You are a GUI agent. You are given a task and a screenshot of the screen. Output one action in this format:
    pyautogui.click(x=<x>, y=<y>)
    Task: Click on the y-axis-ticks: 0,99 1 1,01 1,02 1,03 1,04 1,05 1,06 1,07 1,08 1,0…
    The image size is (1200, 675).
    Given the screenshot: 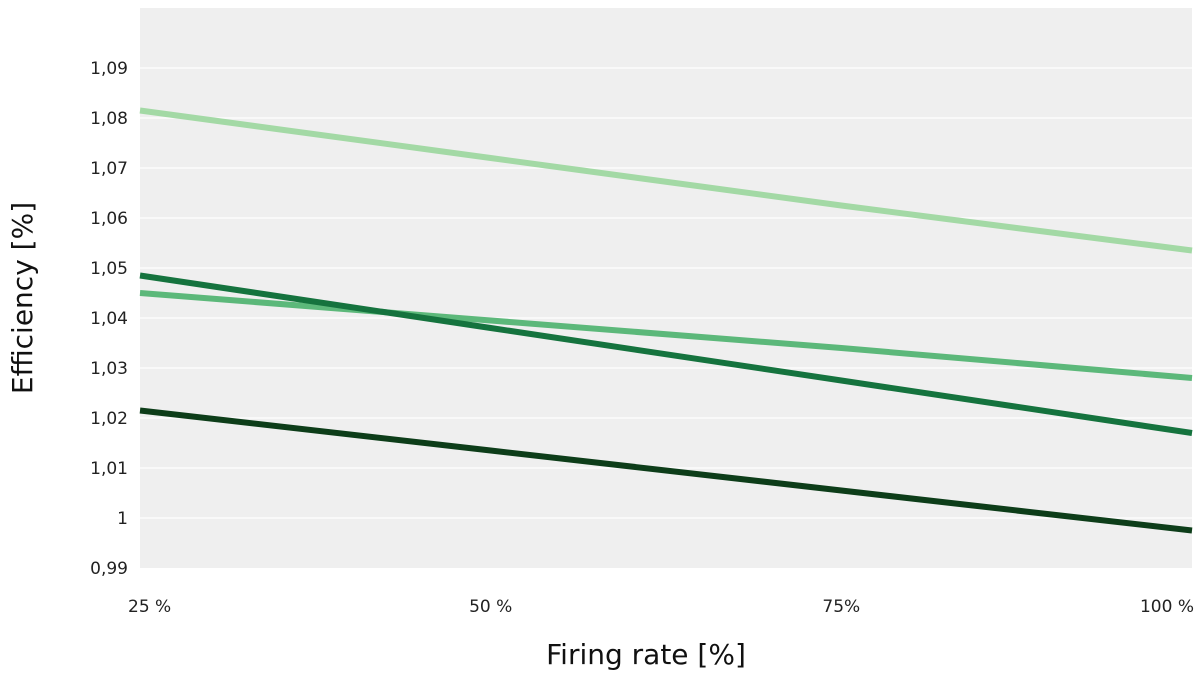 What is the action you would take?
    pyautogui.click(x=109, y=319)
    